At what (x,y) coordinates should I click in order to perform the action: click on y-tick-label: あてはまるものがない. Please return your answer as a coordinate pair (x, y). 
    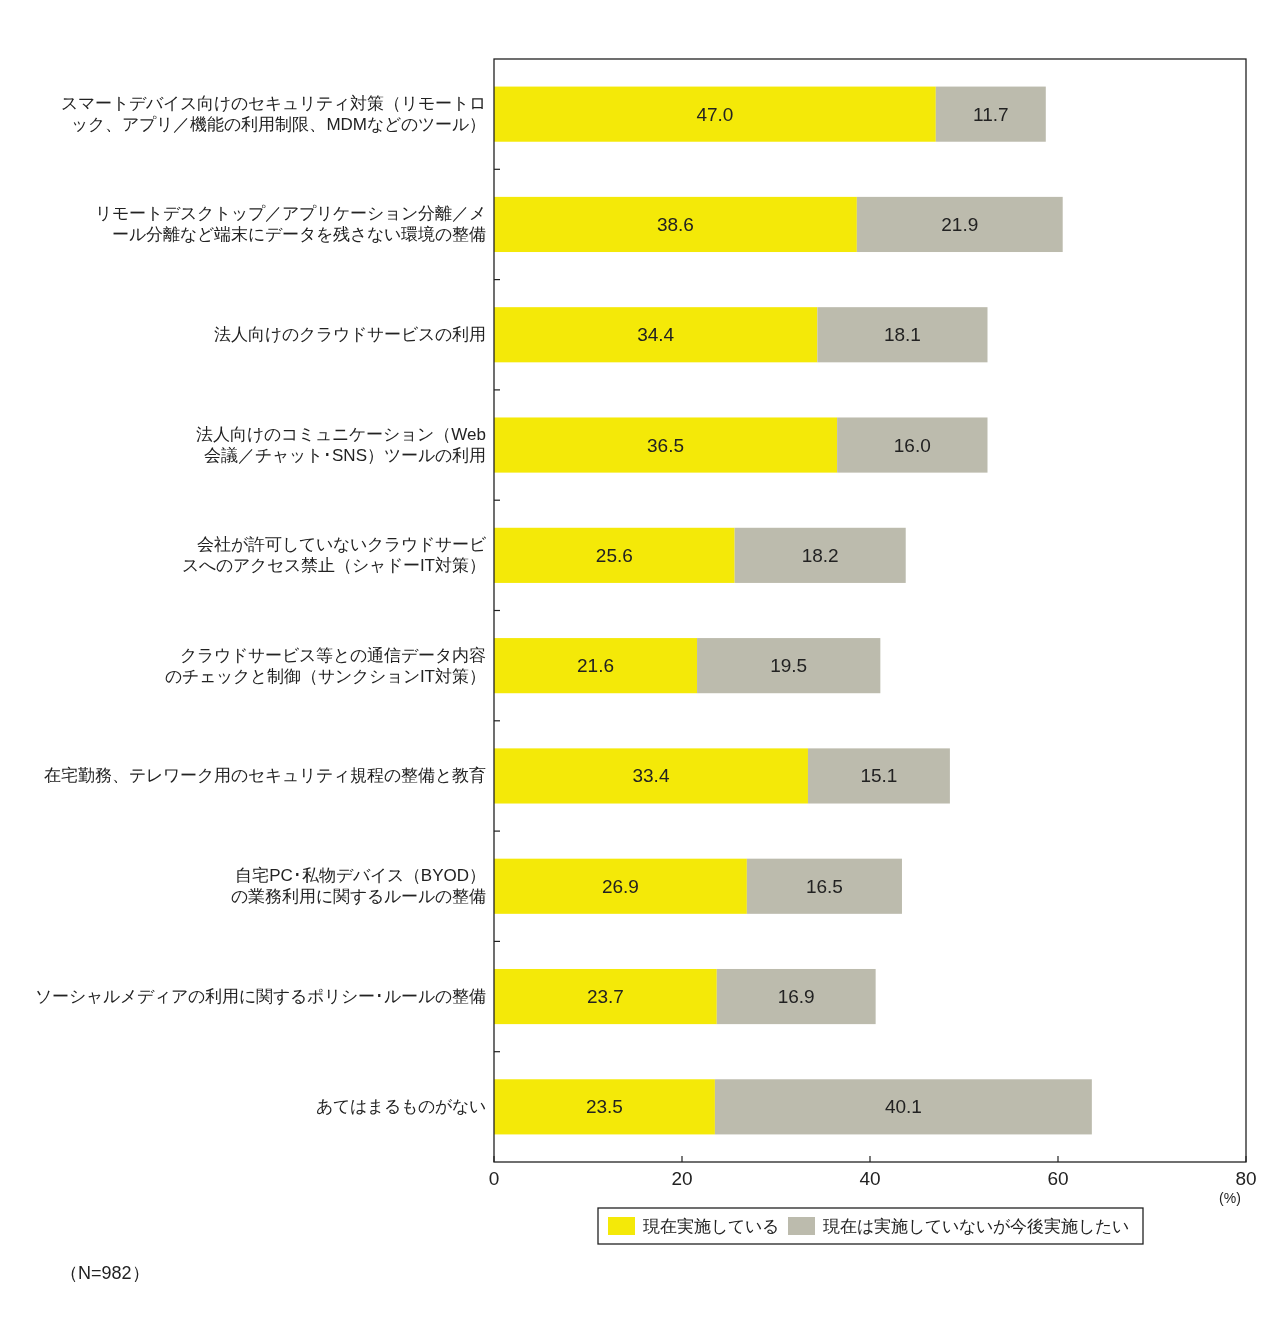
    Looking at the image, I should click on (401, 1107).